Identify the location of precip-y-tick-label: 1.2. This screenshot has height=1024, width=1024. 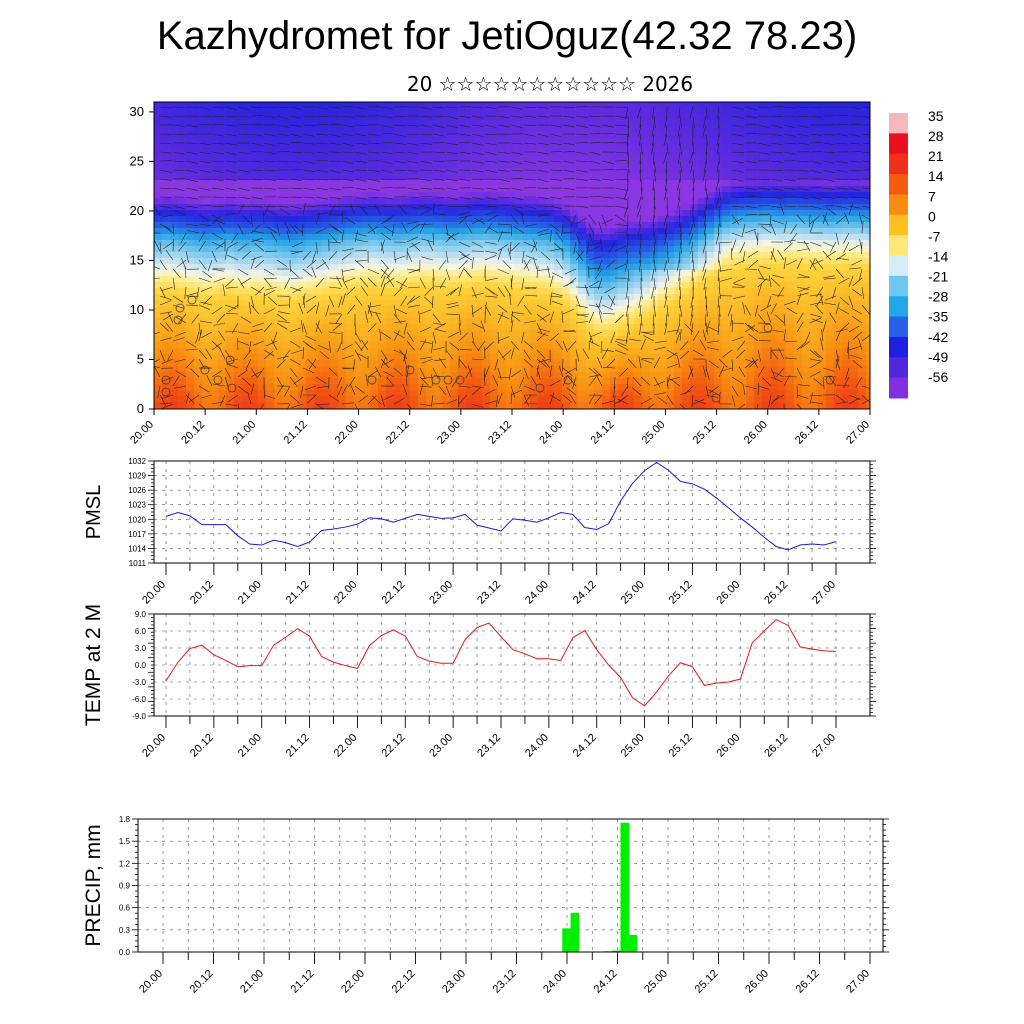
(125, 863).